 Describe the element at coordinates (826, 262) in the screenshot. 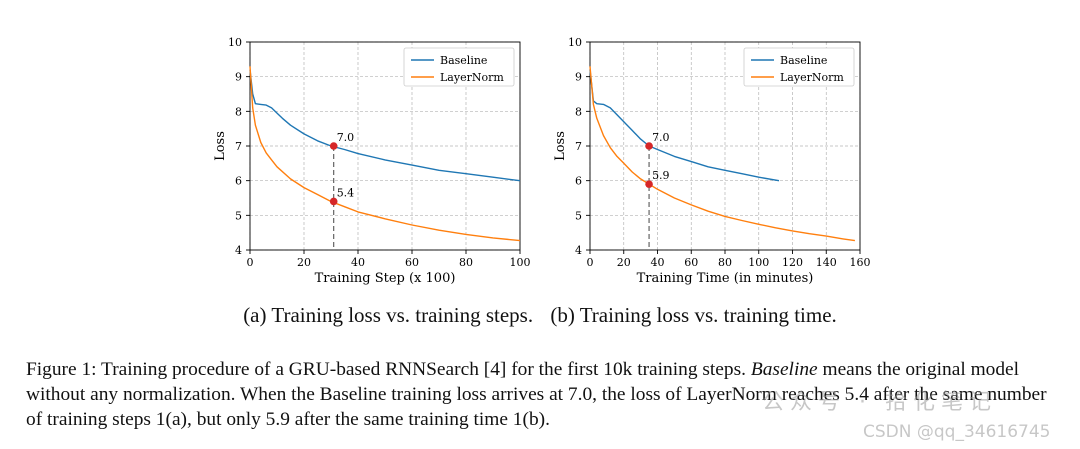

I see `x-tick-label: 140` at that location.